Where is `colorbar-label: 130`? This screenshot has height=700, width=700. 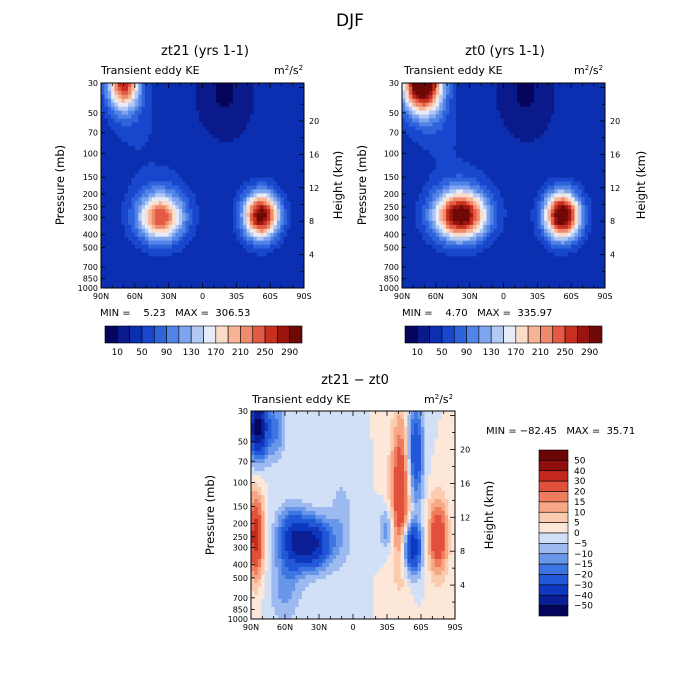
colorbar-label: 130 is located at coordinates (191, 353).